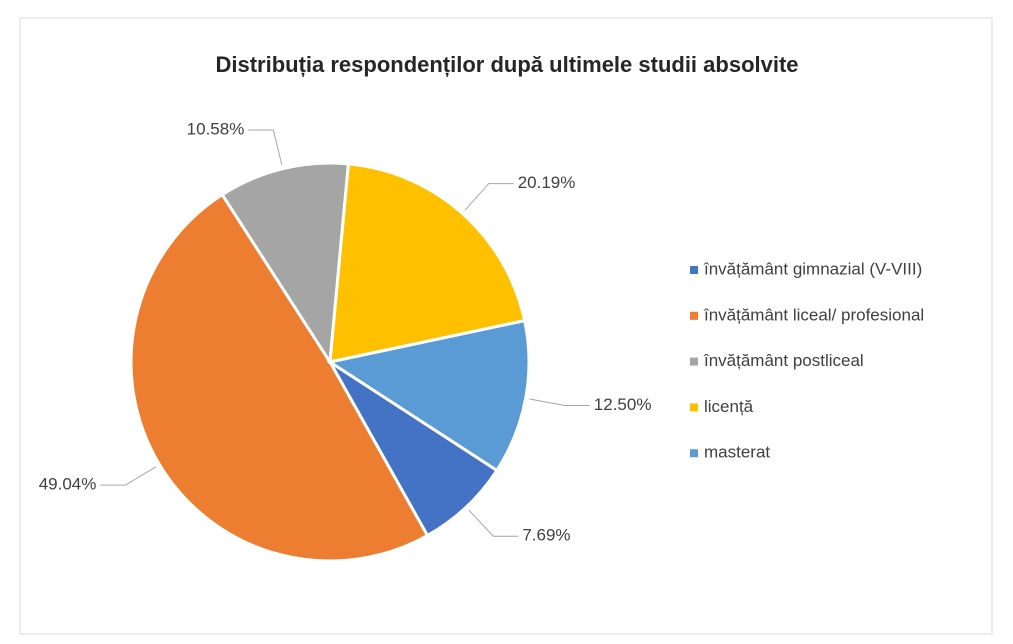  What do you see at coordinates (737, 452) in the screenshot?
I see `legend-label: masterat` at bounding box center [737, 452].